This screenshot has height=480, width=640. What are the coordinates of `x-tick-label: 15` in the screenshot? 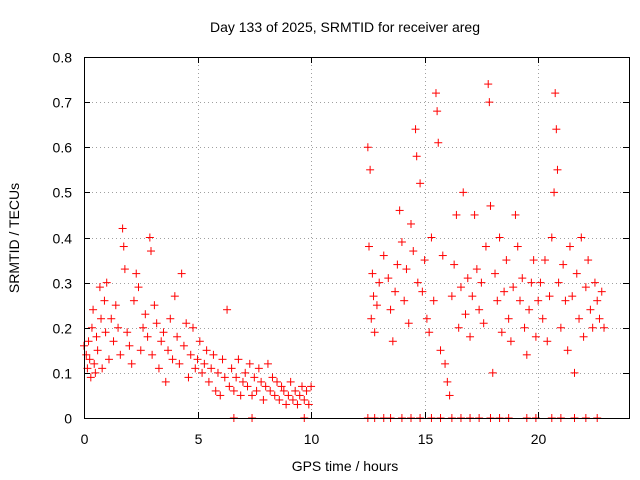 It's located at (426, 439).